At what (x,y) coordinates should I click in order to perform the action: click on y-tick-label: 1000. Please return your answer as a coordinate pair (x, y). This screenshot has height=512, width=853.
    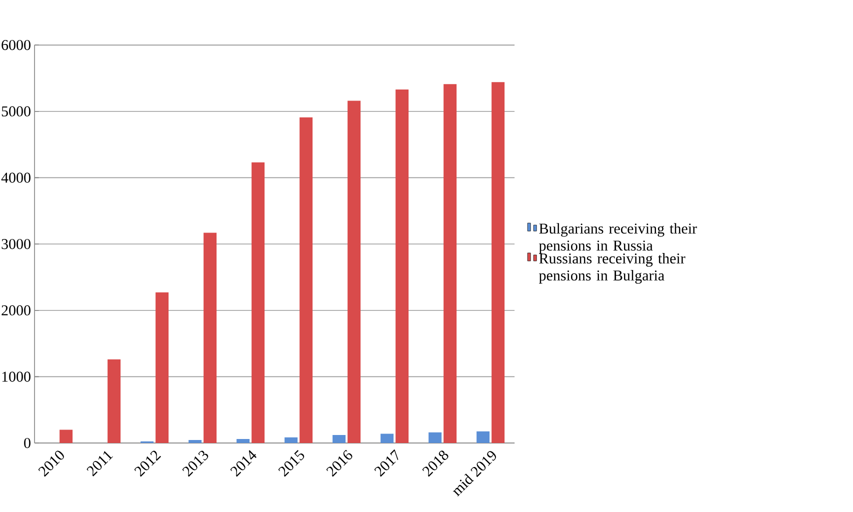
    Looking at the image, I should click on (16, 377).